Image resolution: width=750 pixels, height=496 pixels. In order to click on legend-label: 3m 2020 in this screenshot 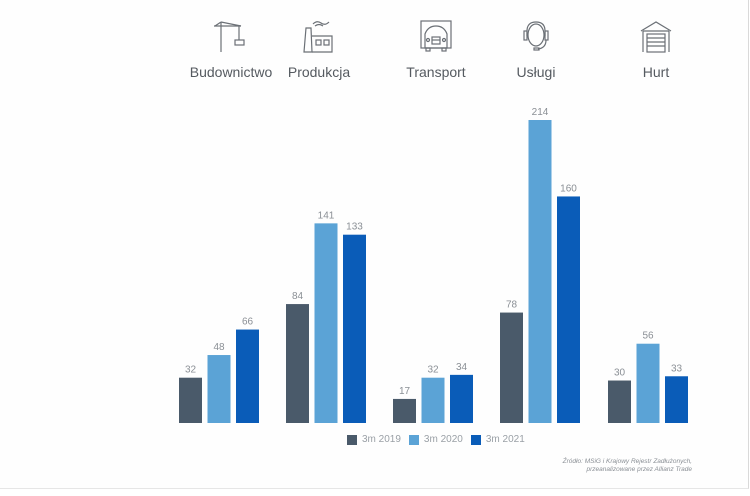, I will do `click(443, 439)`.